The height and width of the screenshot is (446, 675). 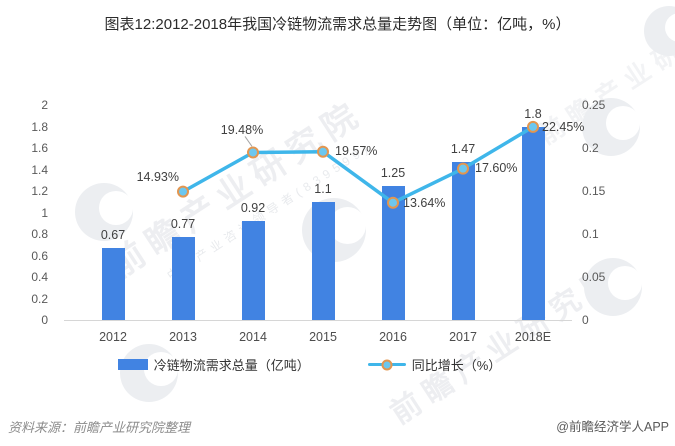 I want to click on bar-value-label: 1.25, so click(x=393, y=172).